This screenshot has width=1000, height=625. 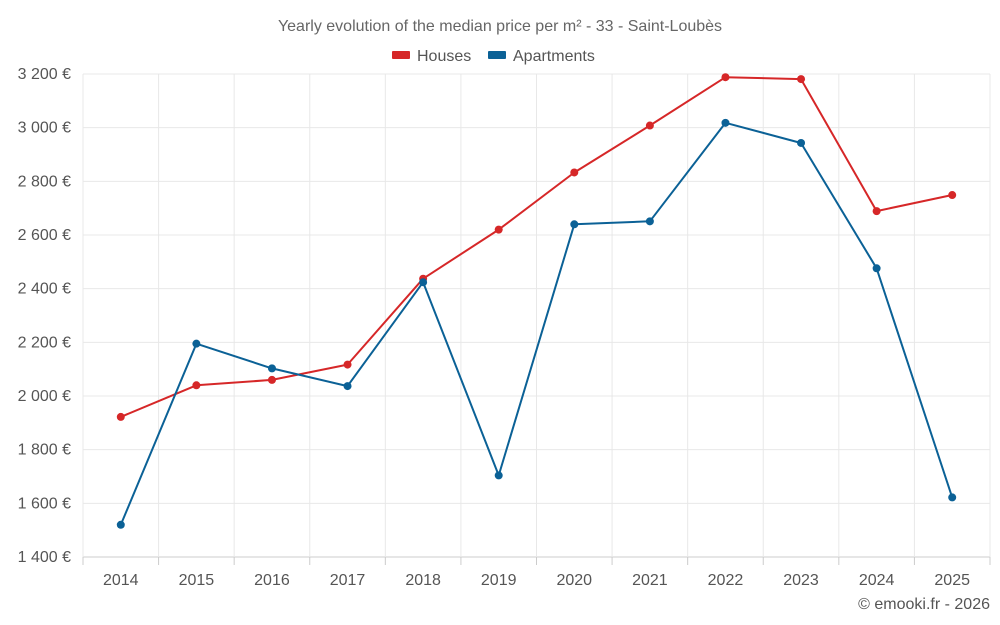 I want to click on y-tick-label: 1 400 €, so click(x=44, y=557).